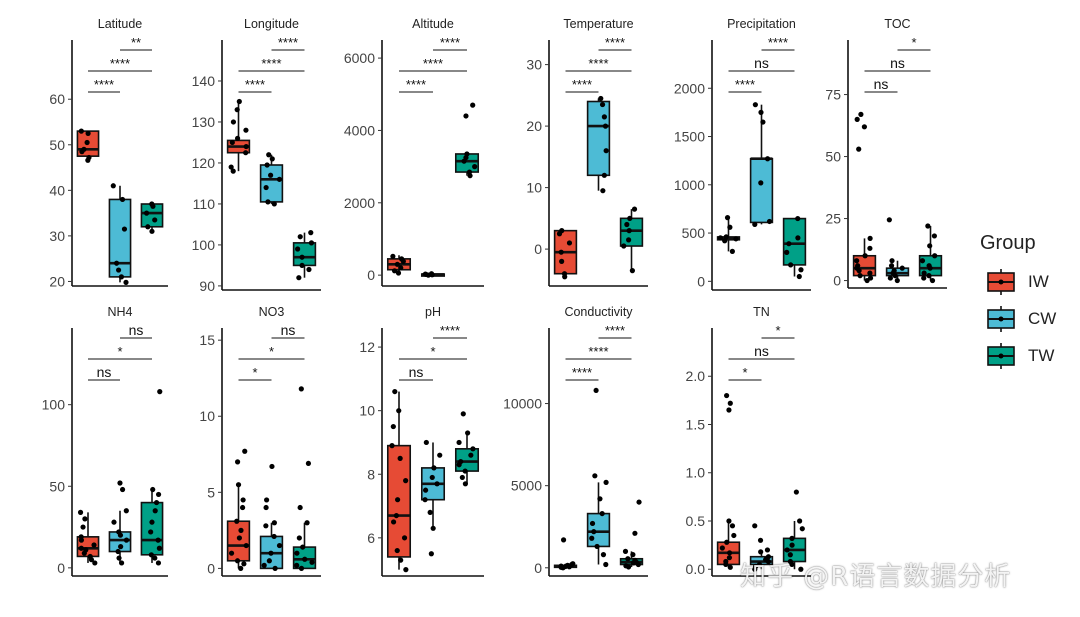 The height and width of the screenshot is (617, 1080). What do you see at coordinates (876, 577) in the screenshot?
I see `watermark-text: 知乎 @R语言数据分析` at bounding box center [876, 577].